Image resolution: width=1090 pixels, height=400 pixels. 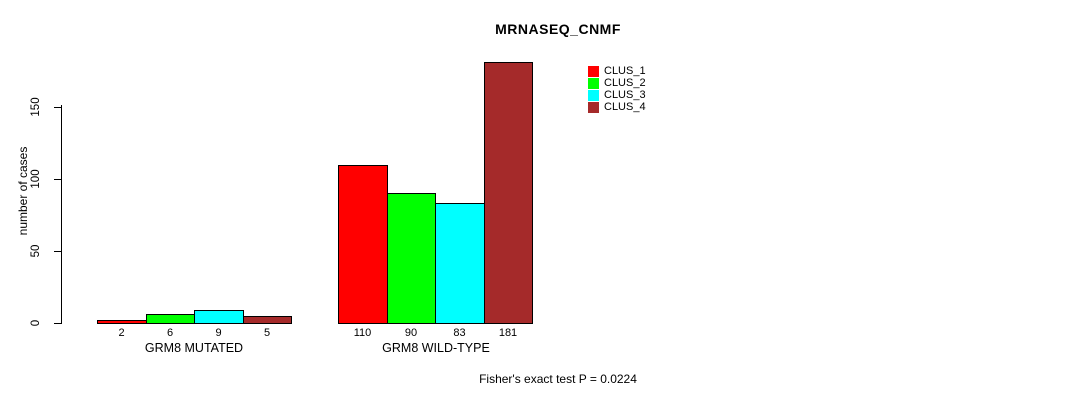 I want to click on bar-clus_2-group2, so click(x=411, y=258).